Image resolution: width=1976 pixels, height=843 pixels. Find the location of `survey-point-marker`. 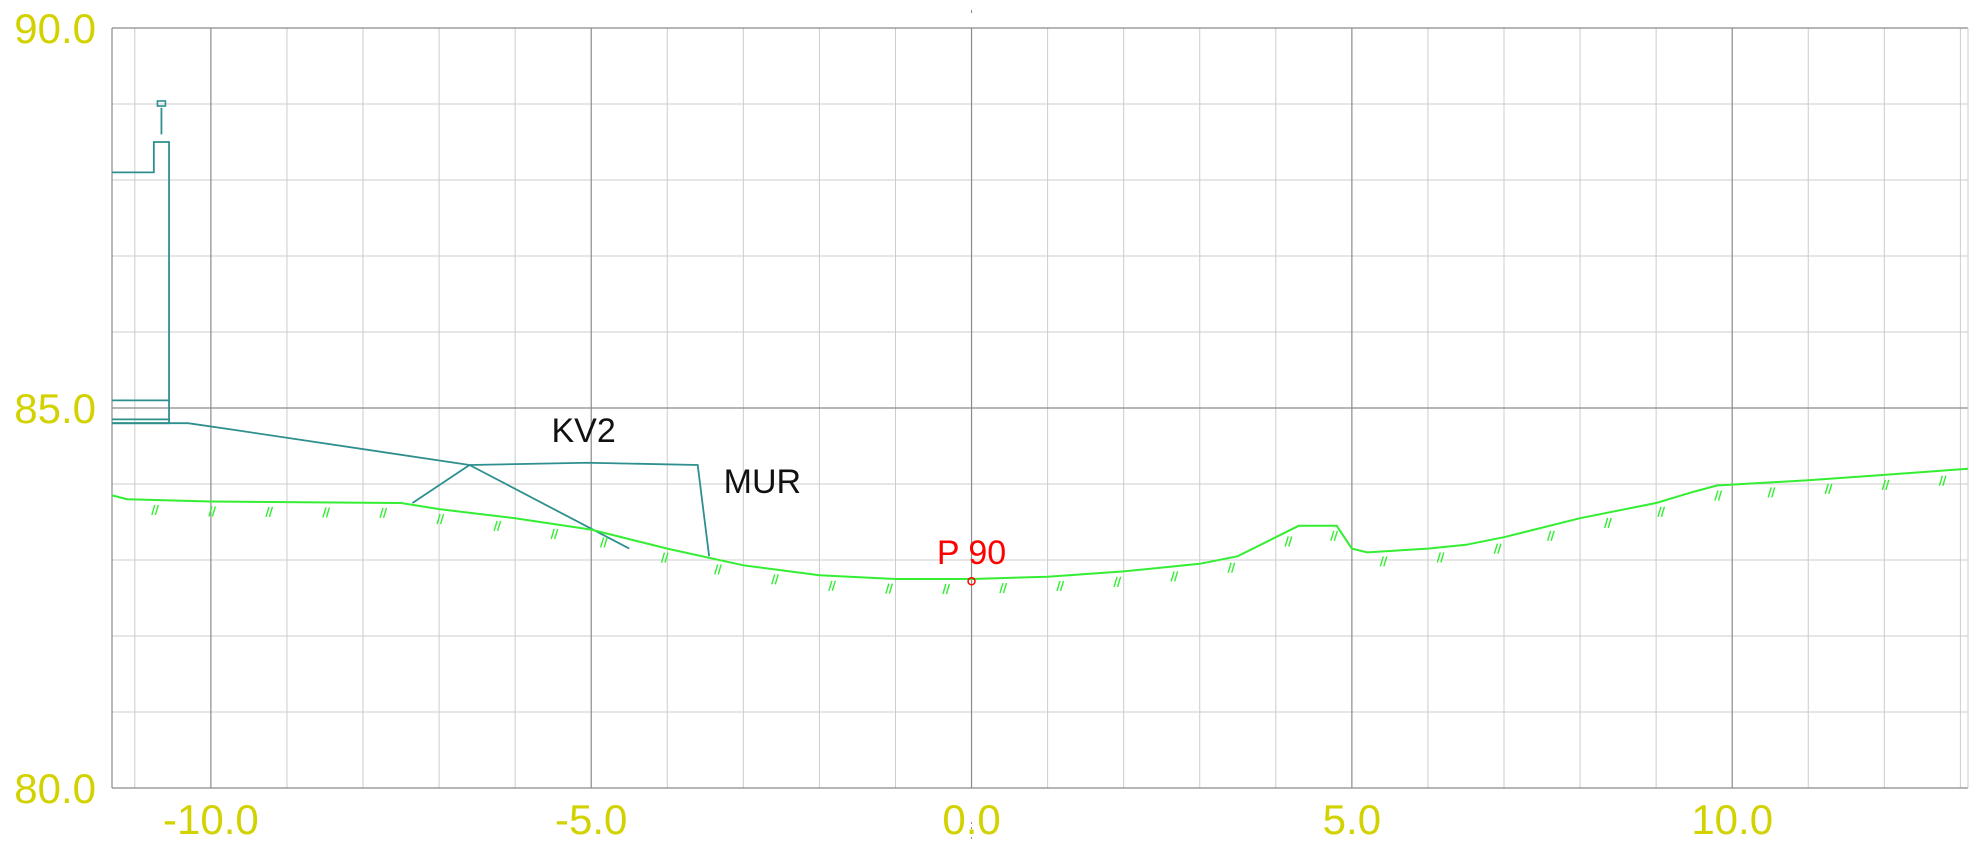

survey-point-marker is located at coordinates (971, 581).